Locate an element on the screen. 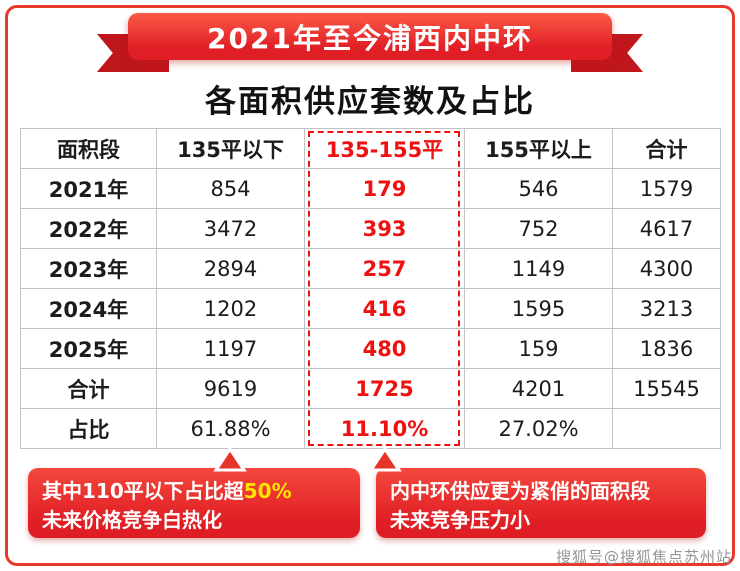  cell is located at coordinates (666, 428).